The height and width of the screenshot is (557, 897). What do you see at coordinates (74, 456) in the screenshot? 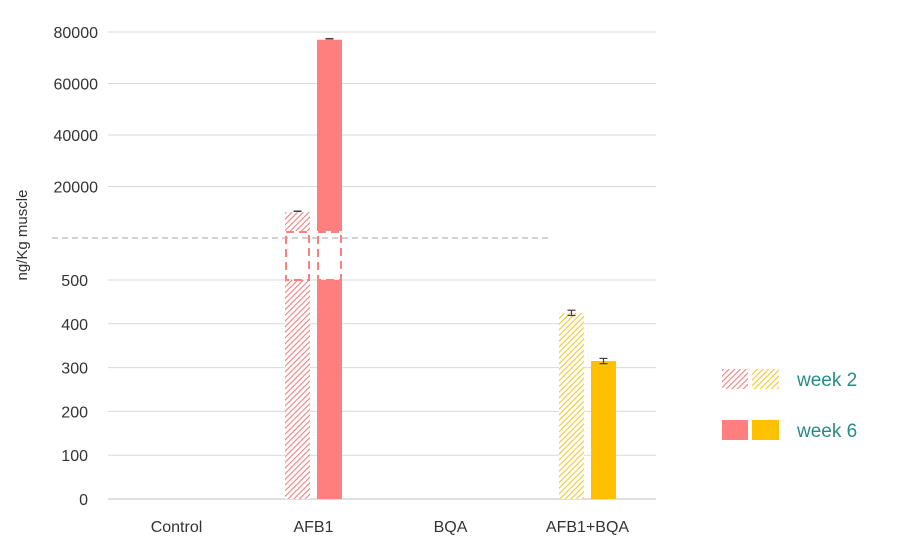
I see `y-tick-lower: 100` at bounding box center [74, 456].